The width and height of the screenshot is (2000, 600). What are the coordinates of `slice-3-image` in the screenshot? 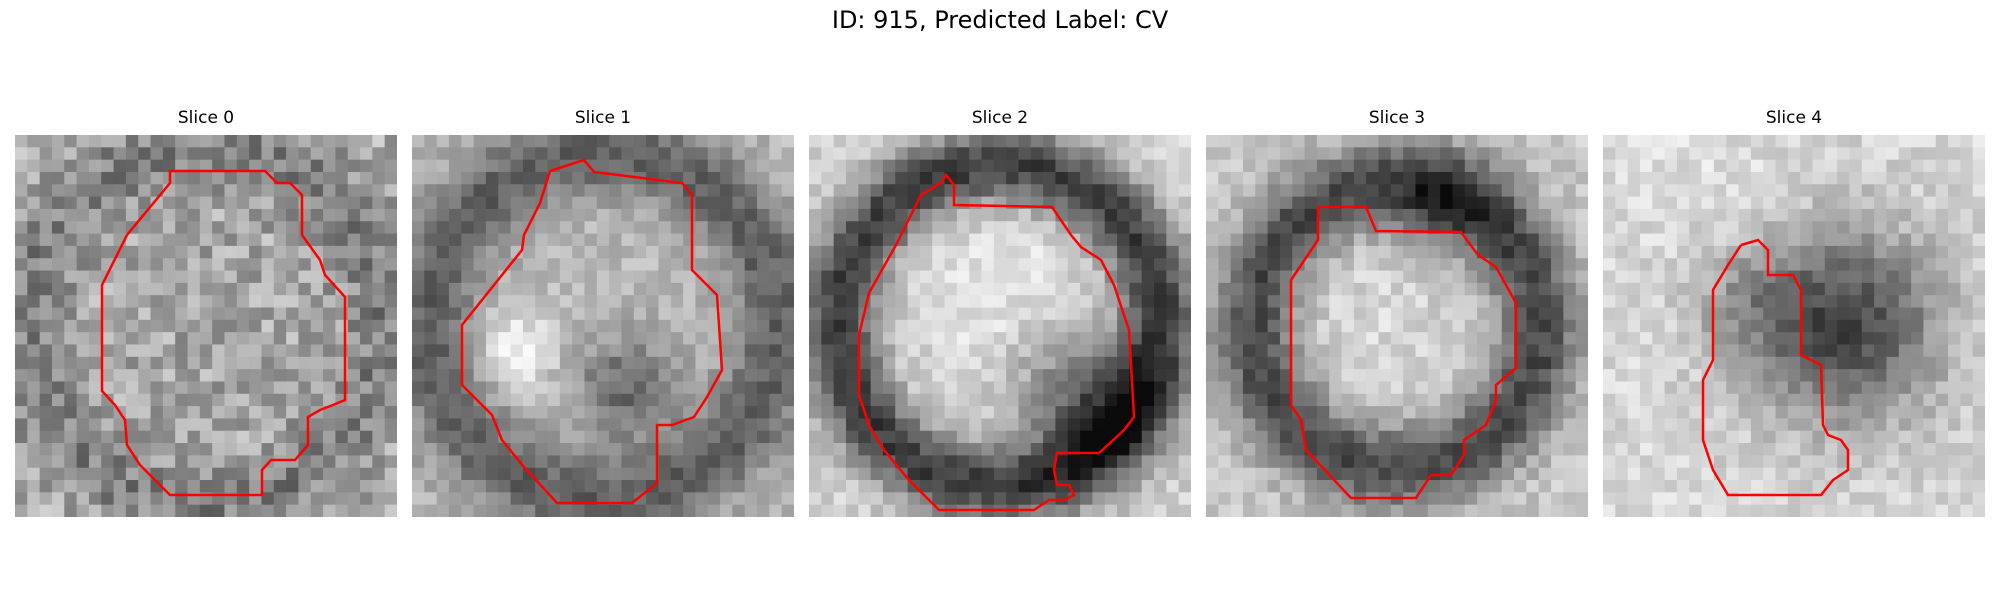 It's located at (1397, 326).